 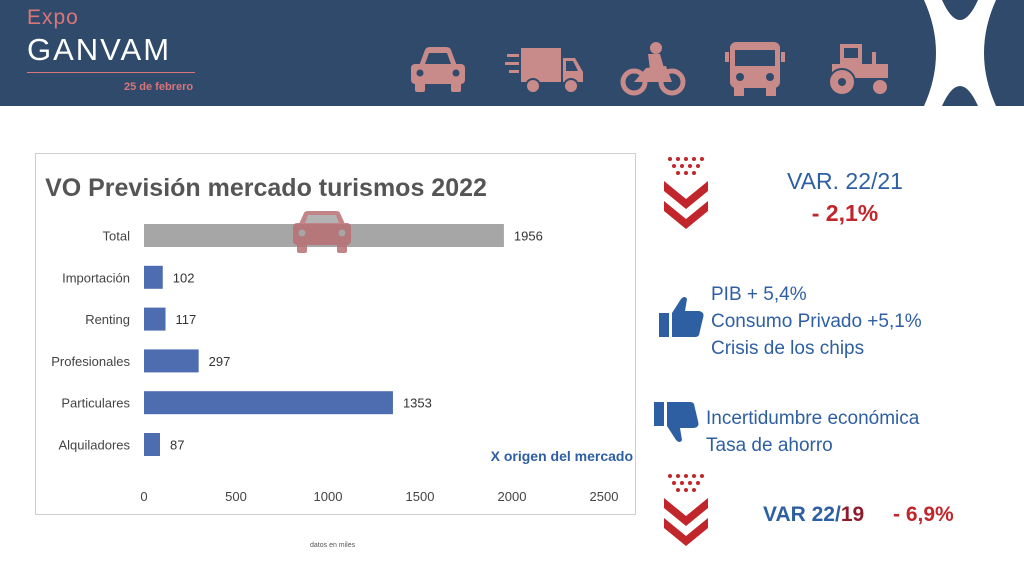 I want to click on brand-name-text: GANVAM, so click(x=99, y=49).